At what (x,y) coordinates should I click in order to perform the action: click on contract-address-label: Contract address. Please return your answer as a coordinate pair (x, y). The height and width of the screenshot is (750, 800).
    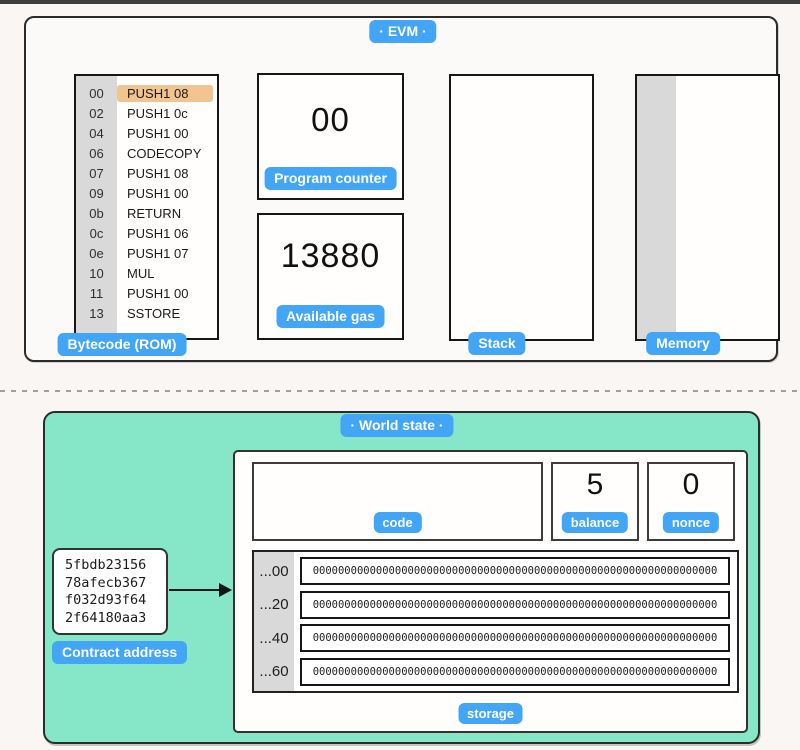
    Looking at the image, I should click on (120, 652).